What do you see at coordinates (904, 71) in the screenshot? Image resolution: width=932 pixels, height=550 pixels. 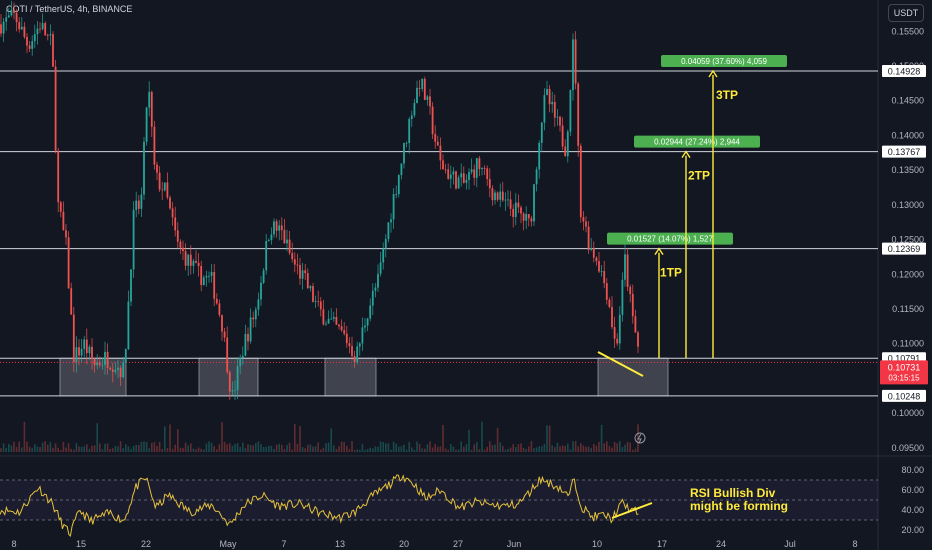 I see `price-level-label: 0.14928` at bounding box center [904, 71].